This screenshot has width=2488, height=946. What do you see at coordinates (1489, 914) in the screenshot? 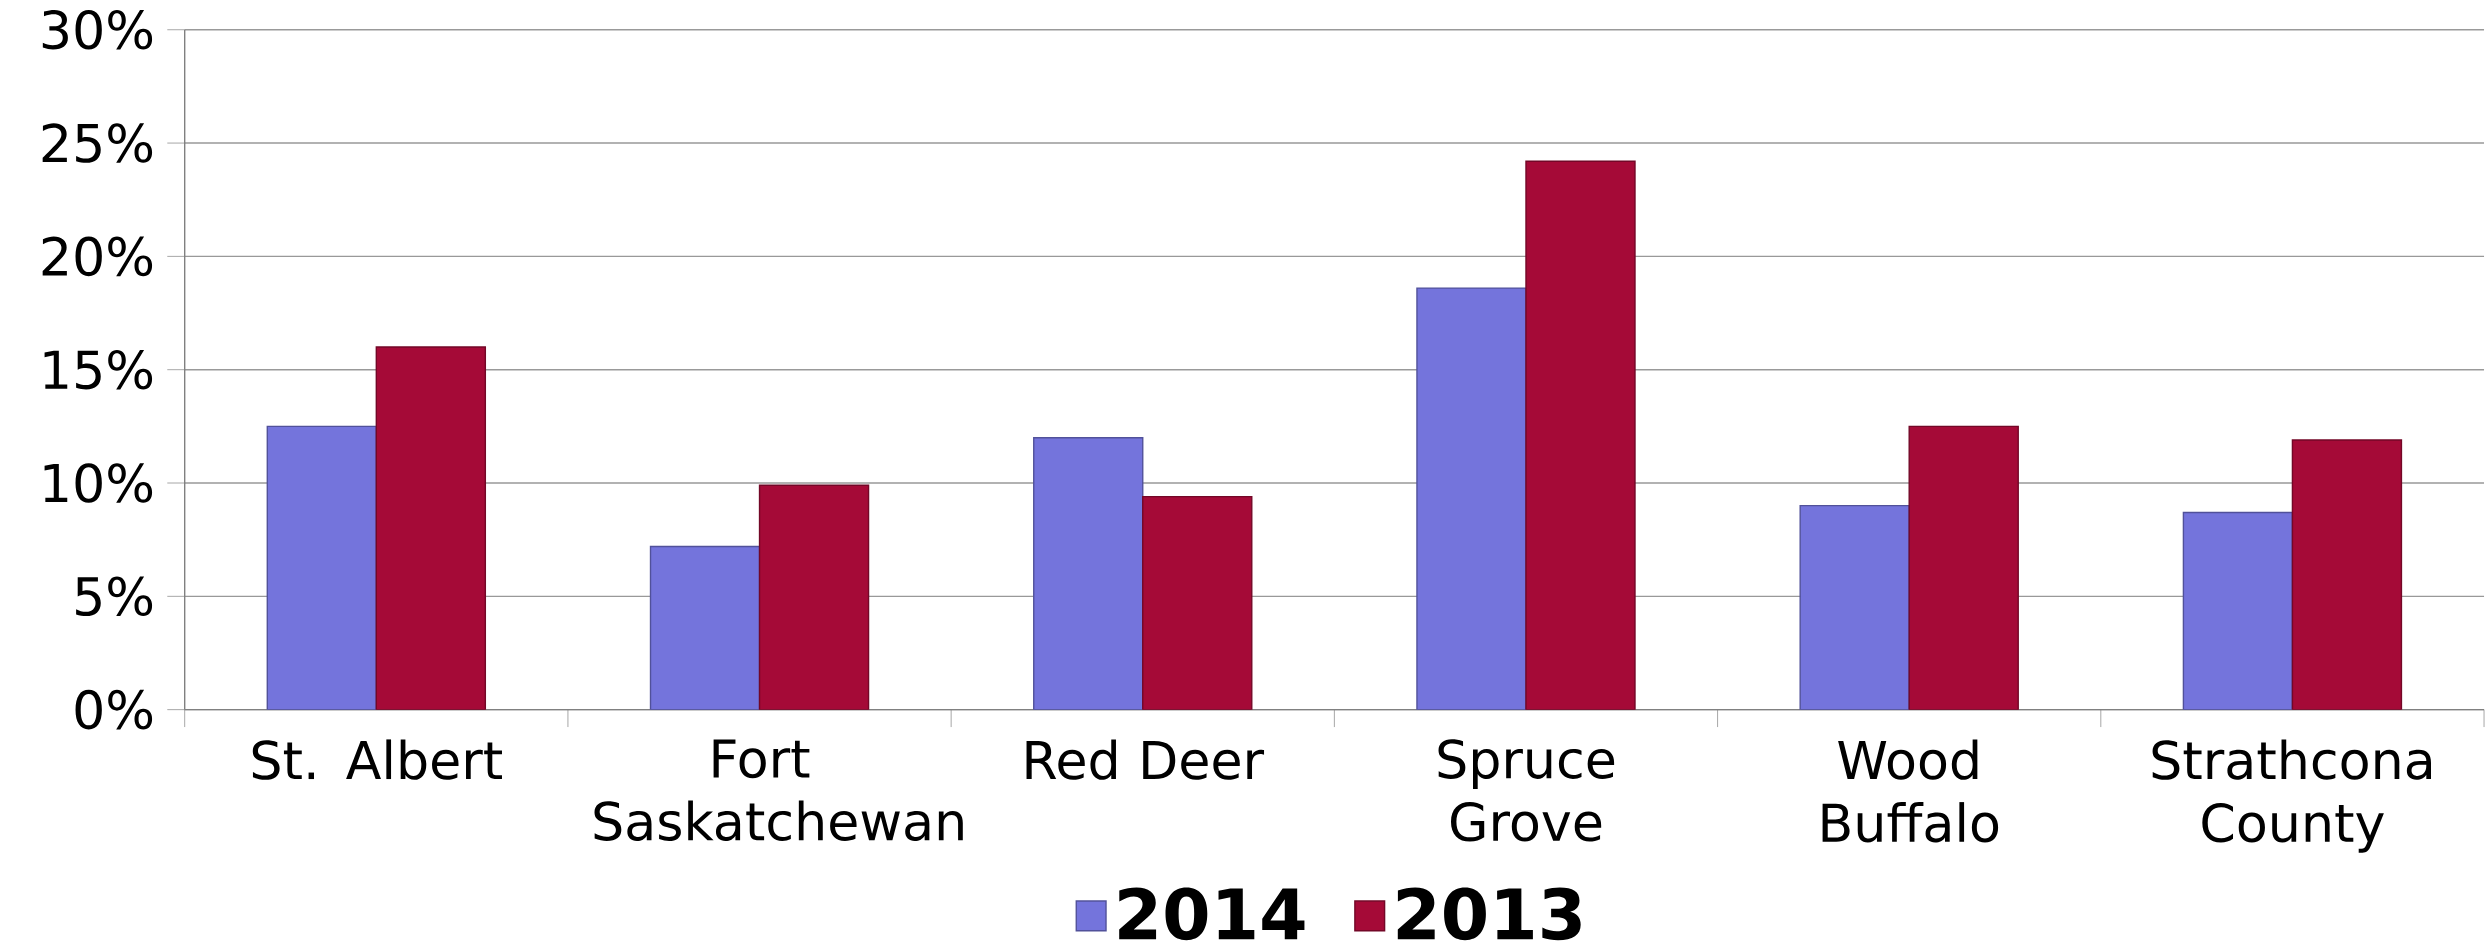
I see `legend-label: 2013` at bounding box center [1489, 914].